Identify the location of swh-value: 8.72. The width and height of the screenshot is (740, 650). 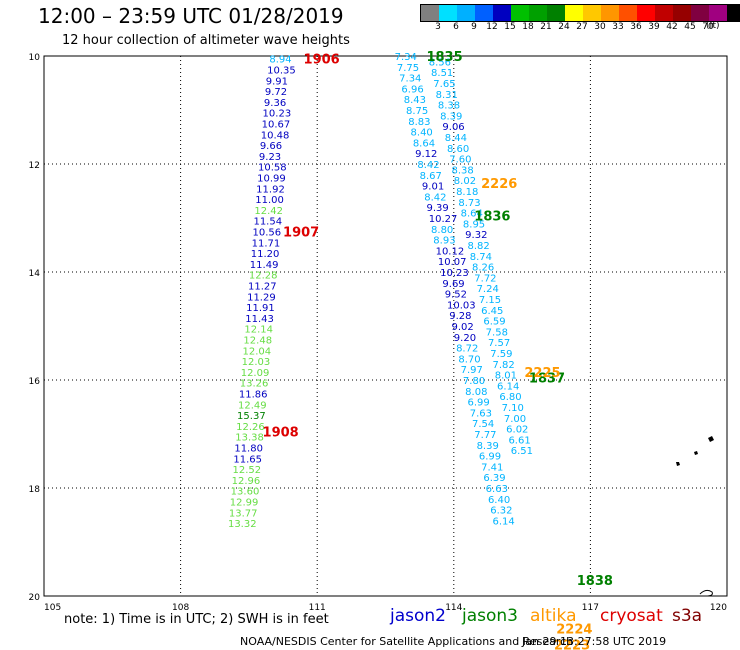
(467, 349).